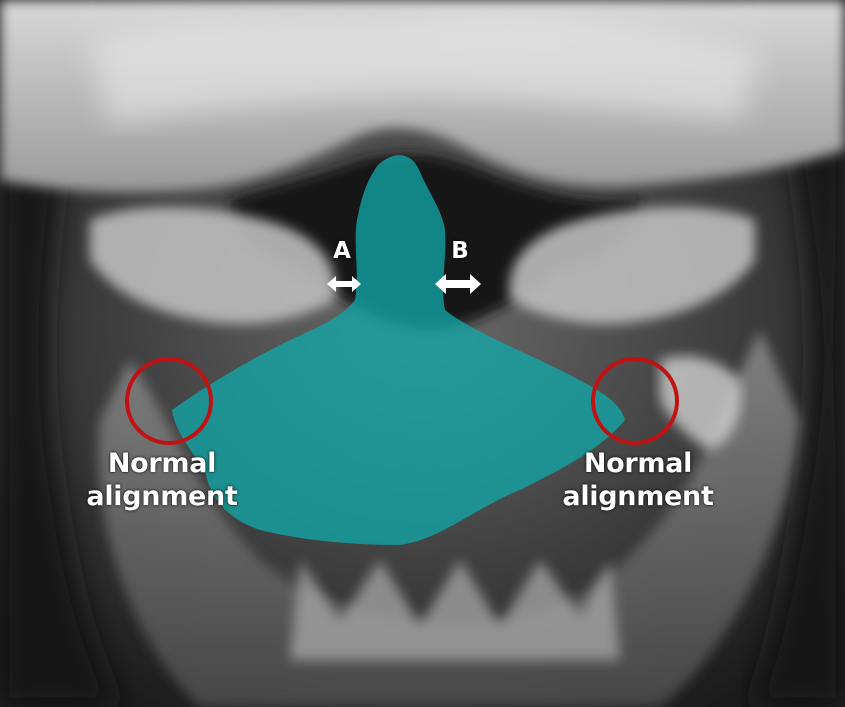  What do you see at coordinates (638, 463) in the screenshot?
I see `right-alignment-label-line1: Normal` at bounding box center [638, 463].